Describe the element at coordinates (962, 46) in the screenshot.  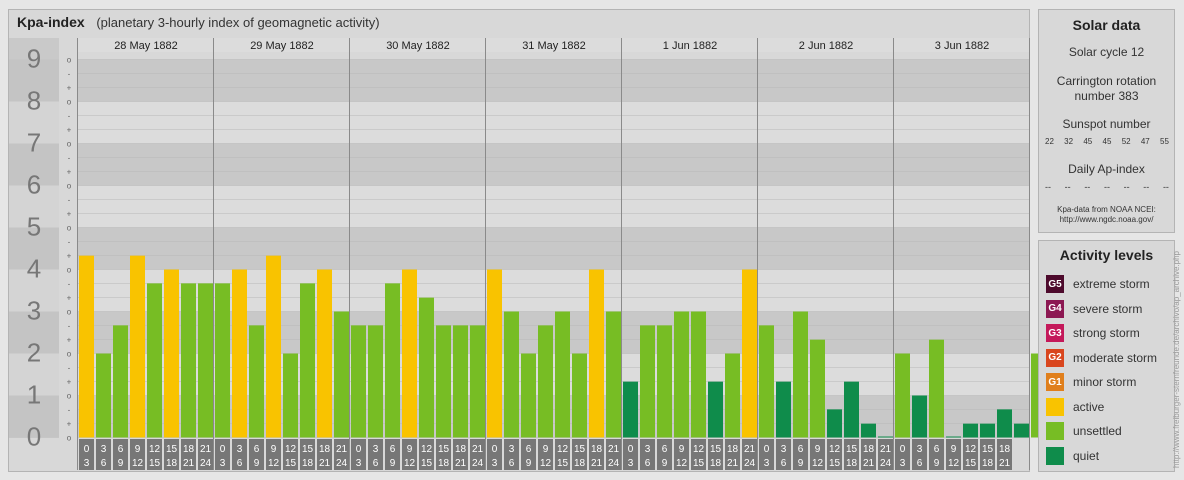
I see `day-label: 3 Jun 1882` at that location.